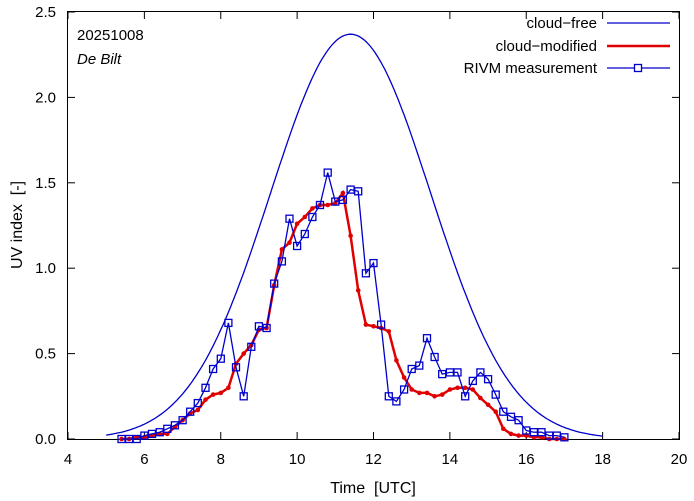 The height and width of the screenshot is (501, 694). What do you see at coordinates (373, 488) in the screenshot?
I see `x-axis-label: Time [UTC]` at bounding box center [373, 488].